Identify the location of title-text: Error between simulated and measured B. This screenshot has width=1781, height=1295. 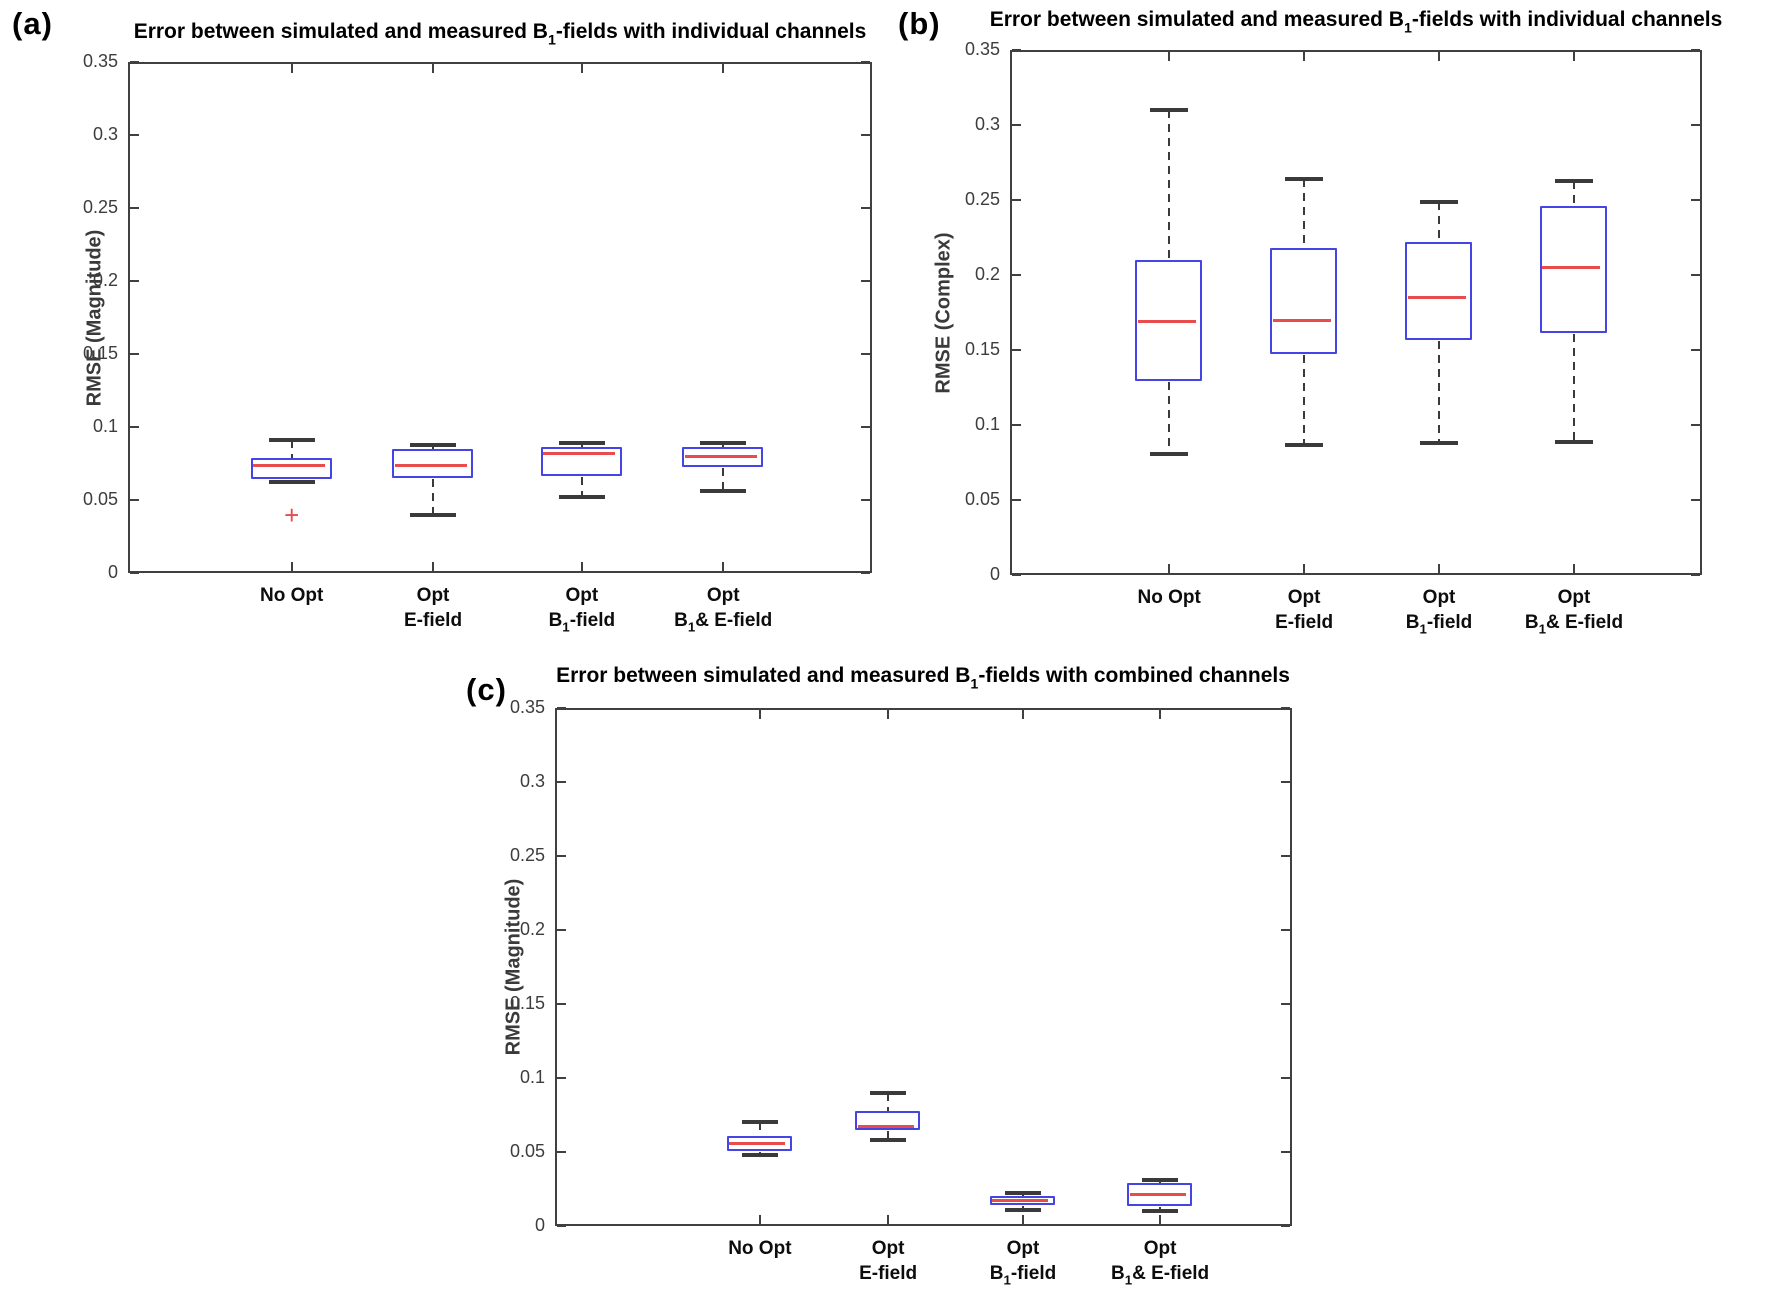
(763, 675).